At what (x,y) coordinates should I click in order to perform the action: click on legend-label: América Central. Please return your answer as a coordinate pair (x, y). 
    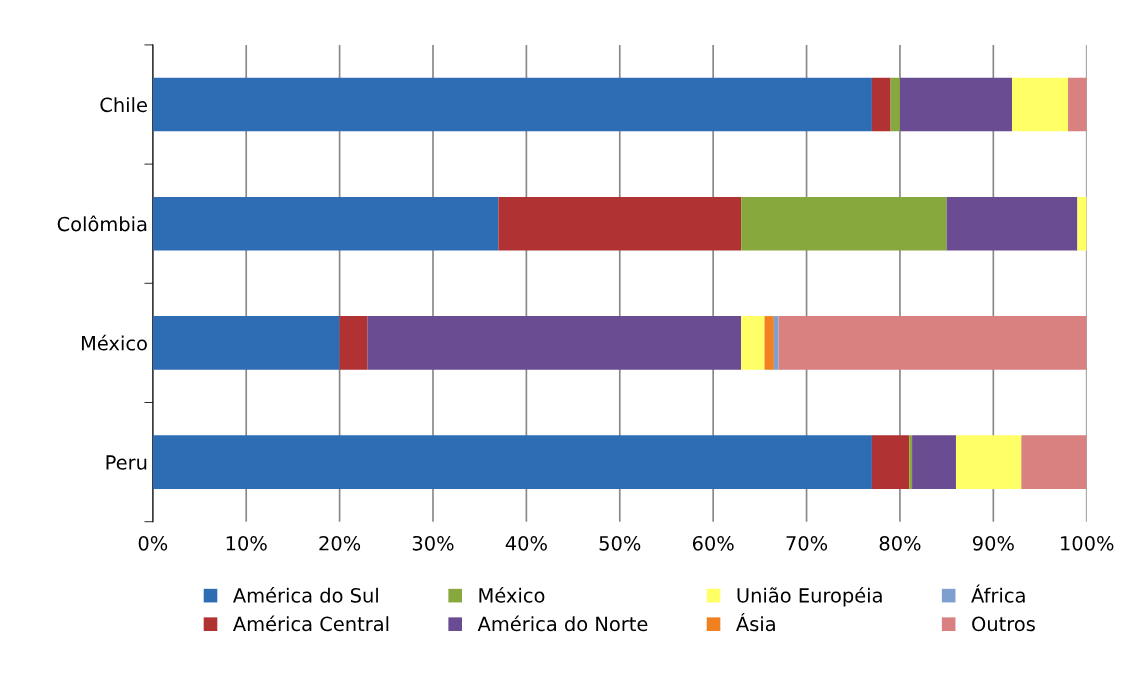
    Looking at the image, I should click on (311, 623).